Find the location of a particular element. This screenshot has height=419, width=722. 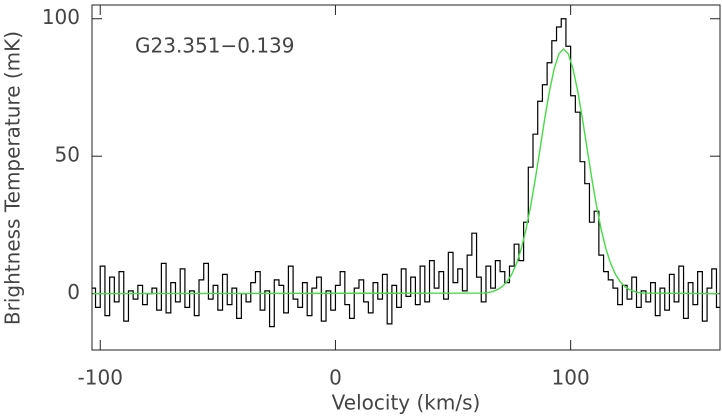

x-tick-label: 0 is located at coordinates (335, 378).